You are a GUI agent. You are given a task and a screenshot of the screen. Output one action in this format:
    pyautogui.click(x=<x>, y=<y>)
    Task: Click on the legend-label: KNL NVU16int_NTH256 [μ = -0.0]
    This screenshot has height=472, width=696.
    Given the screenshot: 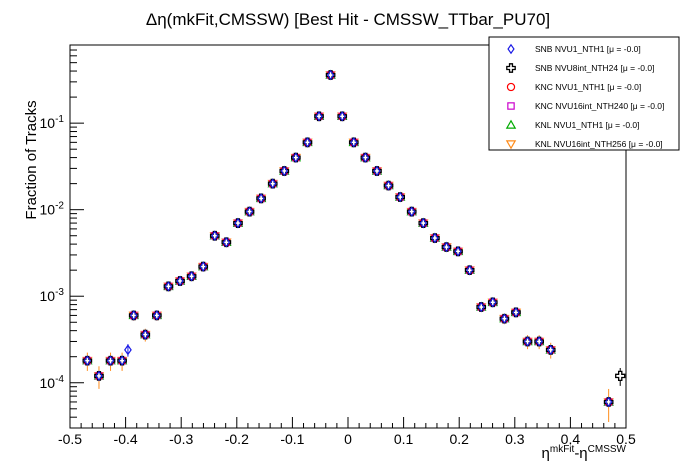 What is the action you would take?
    pyautogui.click(x=599, y=144)
    